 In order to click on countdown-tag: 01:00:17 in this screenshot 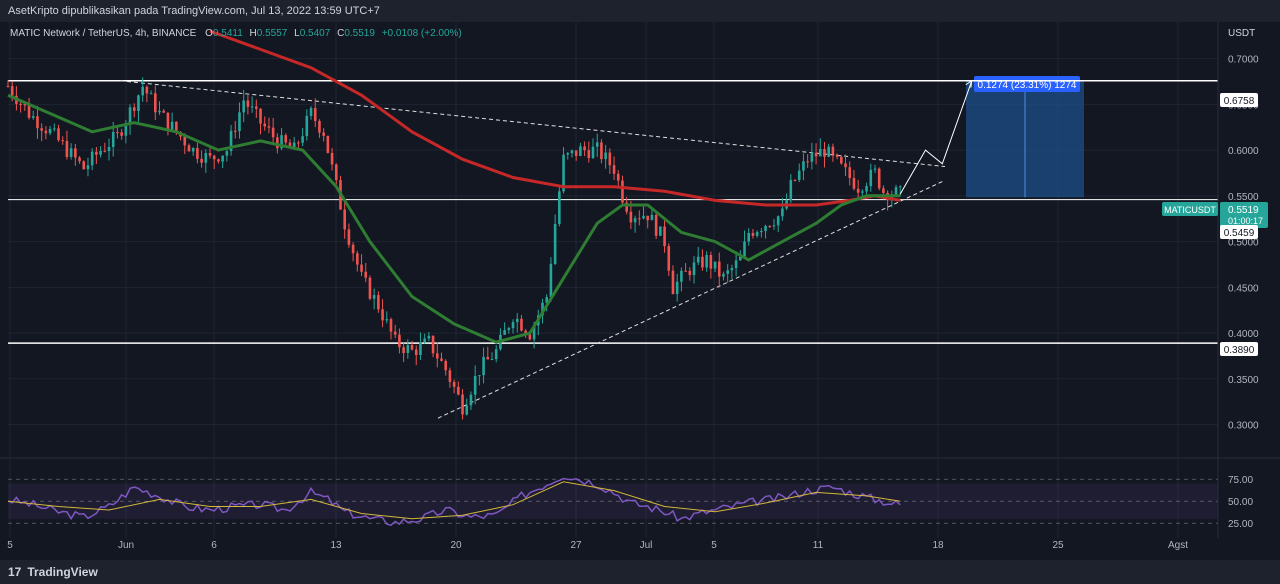, I will do `click(1245, 221)`.